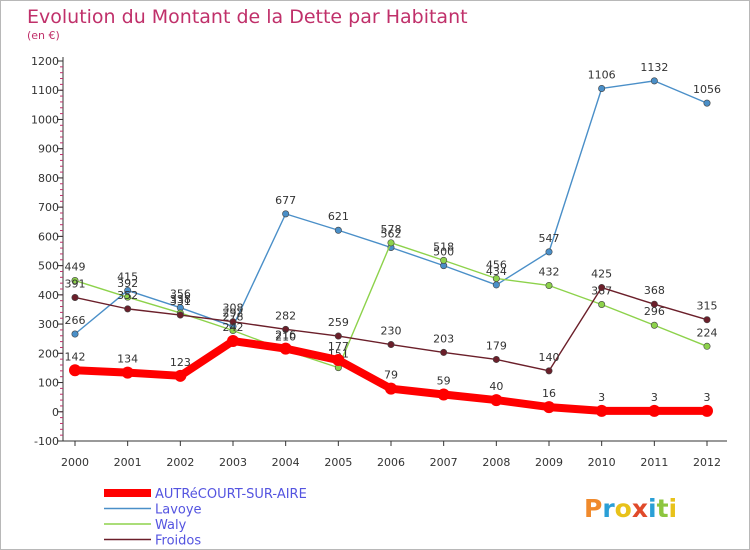 This screenshot has width=750, height=550. Describe the element at coordinates (45, 61) in the screenshot. I see `y-tick-label: 1200` at that location.